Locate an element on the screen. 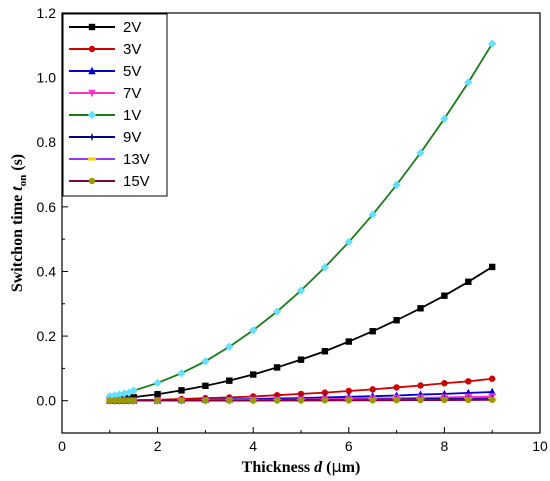 Image resolution: width=550 pixels, height=481 pixels. legend-item: 9V is located at coordinates (105, 137).